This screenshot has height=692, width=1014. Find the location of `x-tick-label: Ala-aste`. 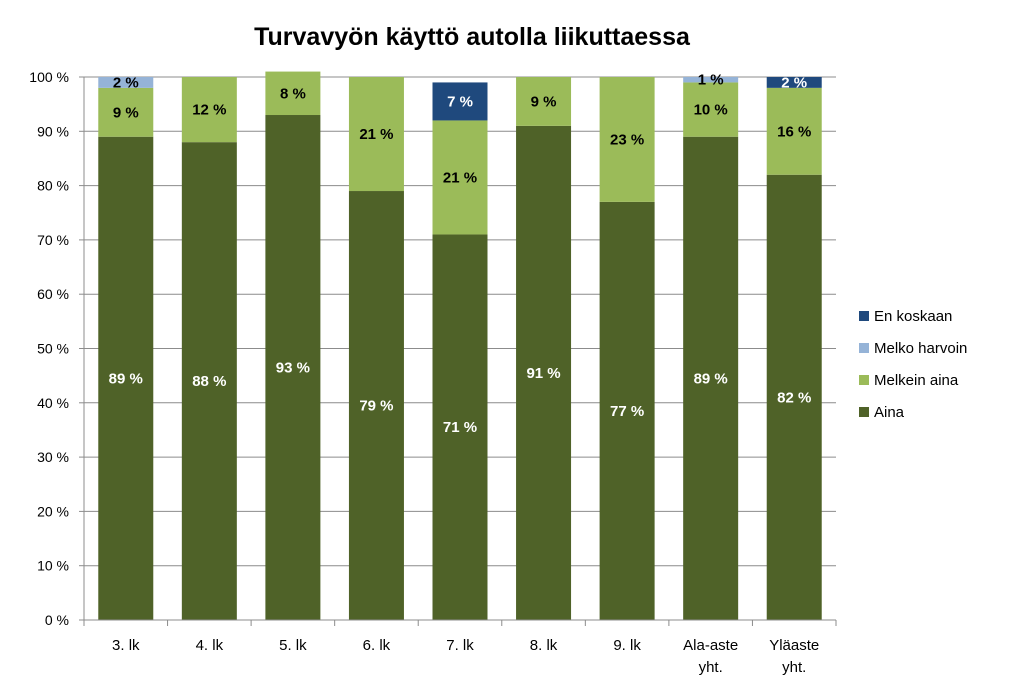

x-tick-label: Ala-aste is located at coordinates (710, 645).